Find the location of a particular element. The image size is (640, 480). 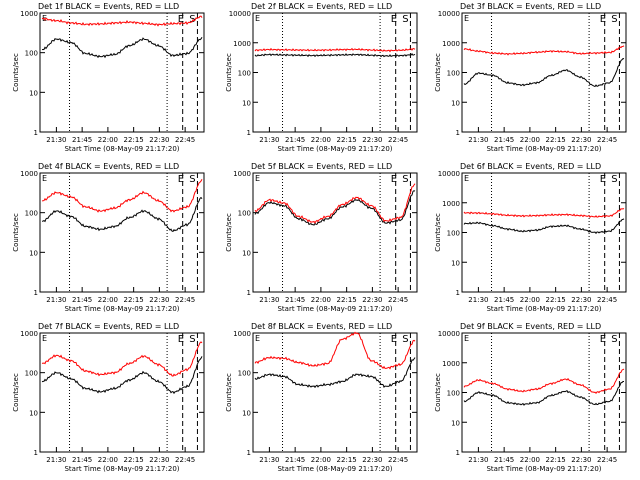

chart-title: Det 2f BLACK = Events, RED = LLD is located at coordinates (321, 6).